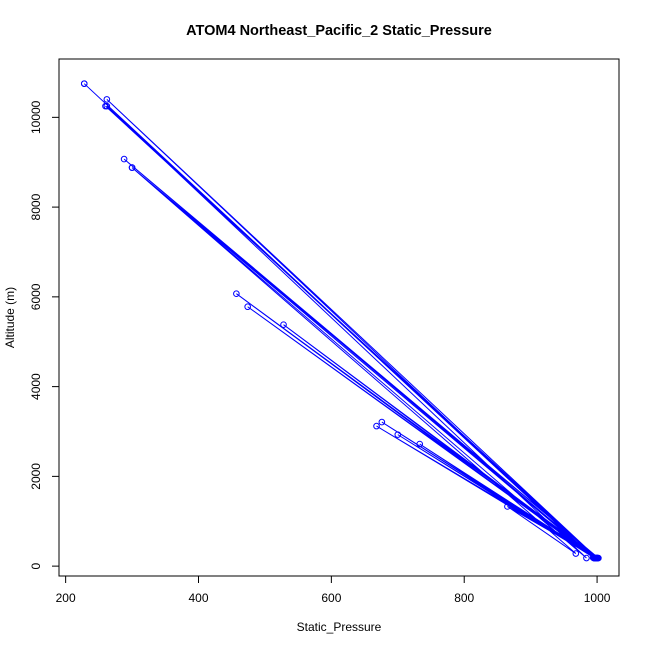 Image resolution: width=650 pixels, height=650 pixels. I want to click on y-axis-label: Altitude (m), so click(10, 317).